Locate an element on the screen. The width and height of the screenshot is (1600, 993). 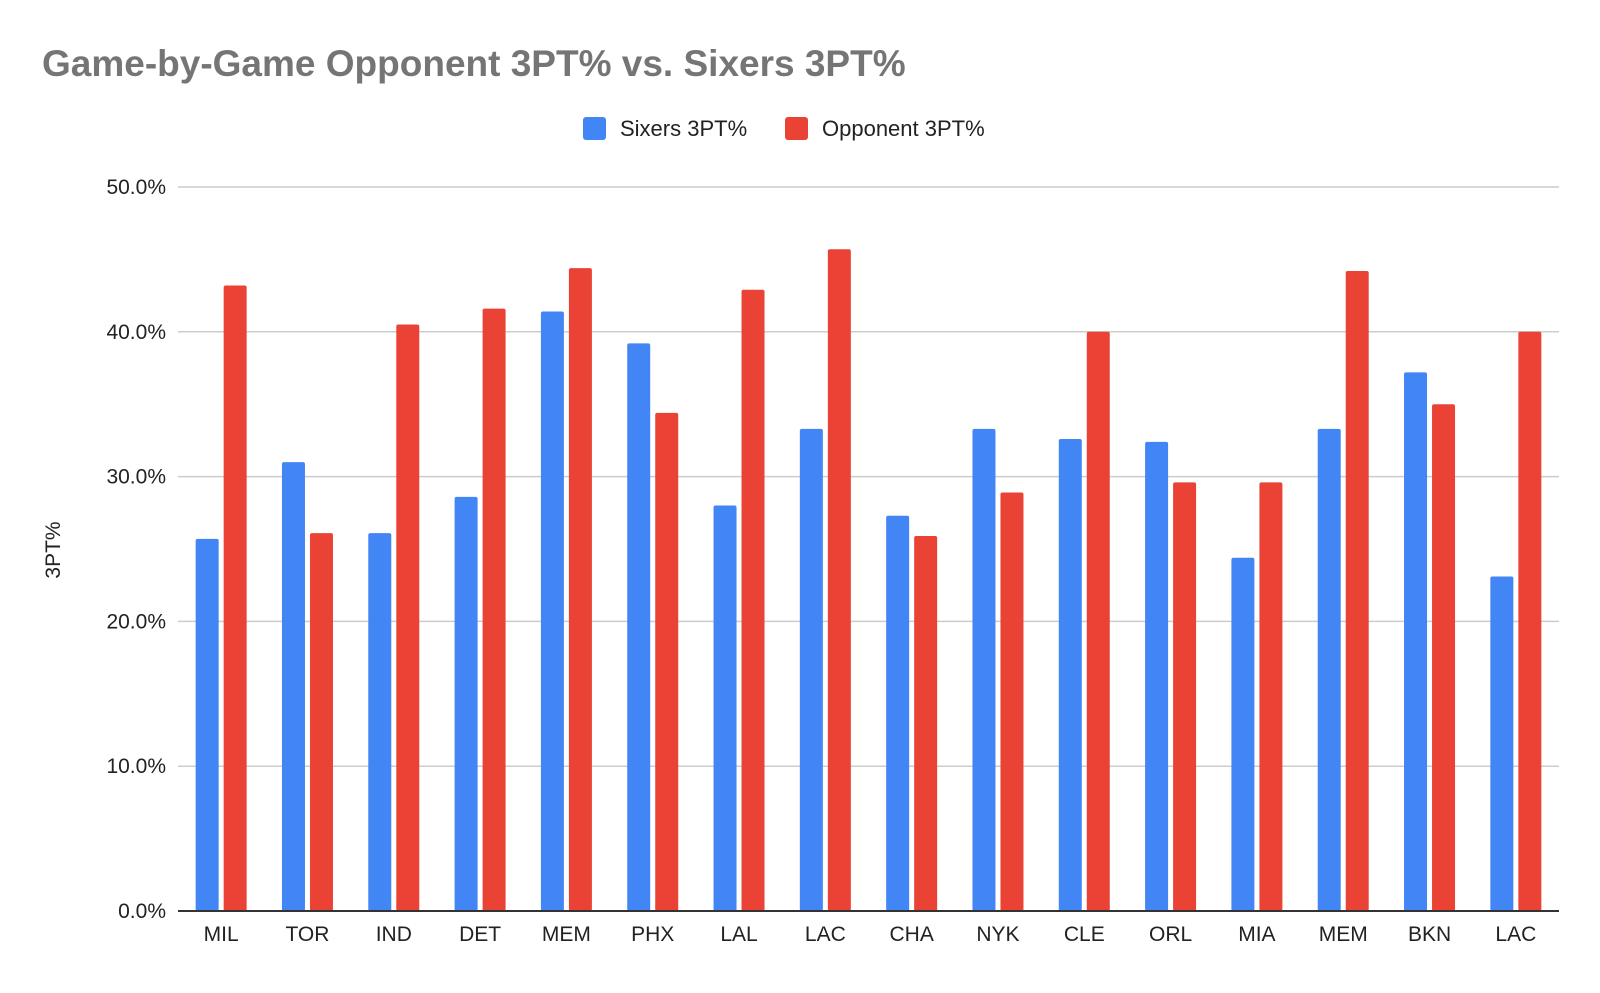
x-tick-label: CLE is located at coordinates (1084, 934).